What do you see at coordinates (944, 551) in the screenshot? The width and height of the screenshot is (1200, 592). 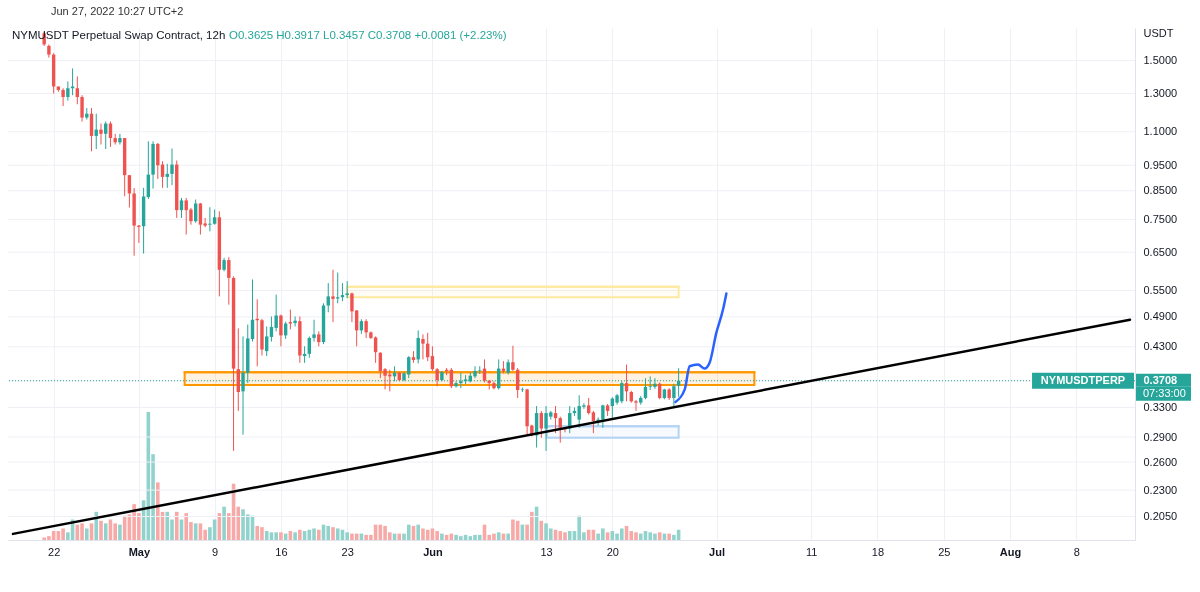 I see `x-tick-label: 25` at bounding box center [944, 551].